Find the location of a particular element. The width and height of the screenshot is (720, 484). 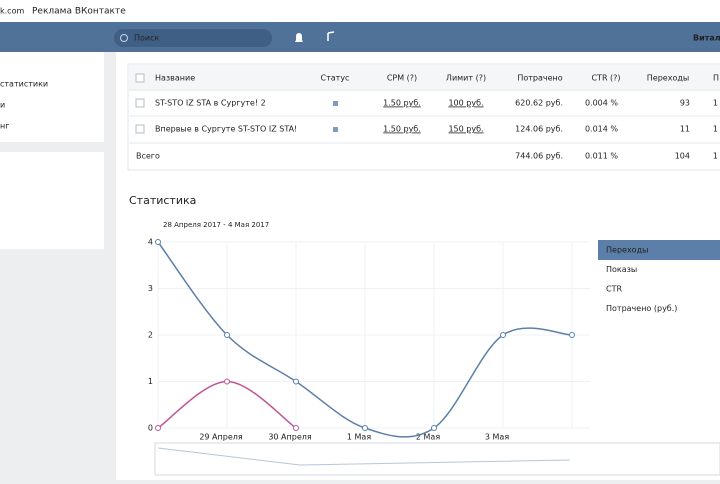

editable-value: 100 руб. is located at coordinates (465, 103).